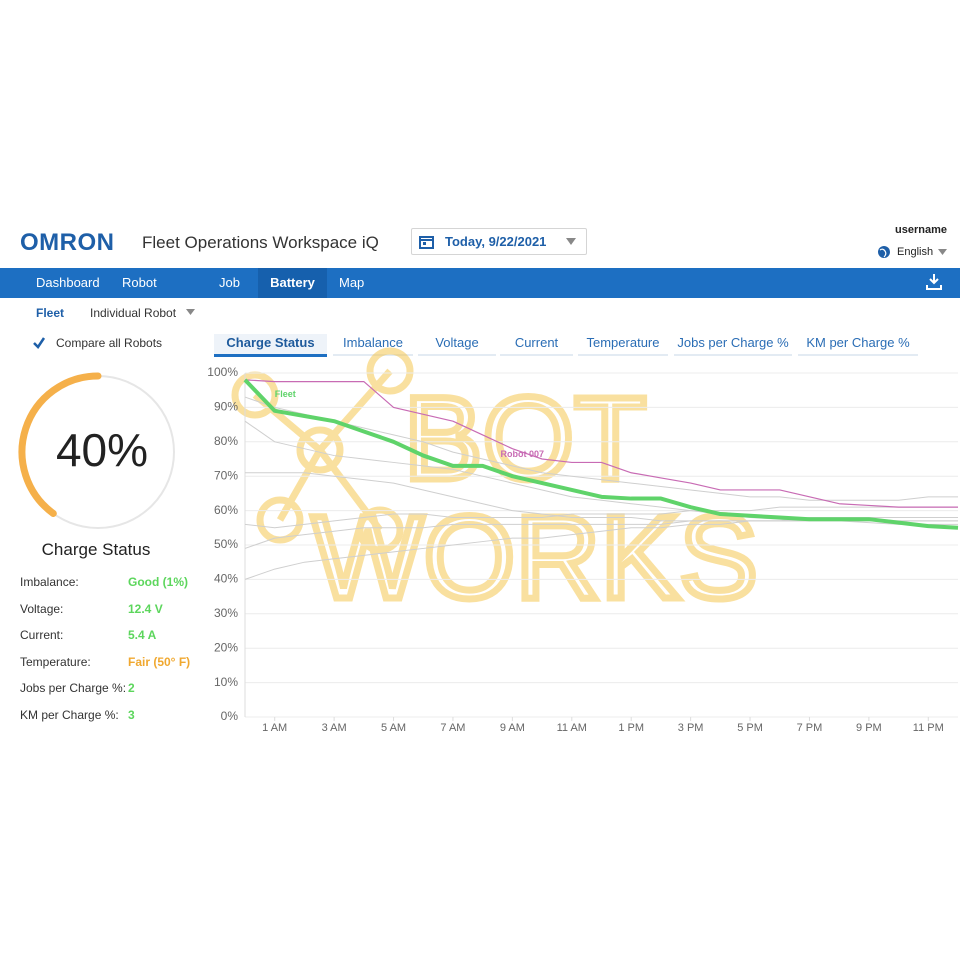 This screenshot has width=960, height=960. What do you see at coordinates (623, 345) in the screenshot?
I see `chart-tab: Temperature` at bounding box center [623, 345].